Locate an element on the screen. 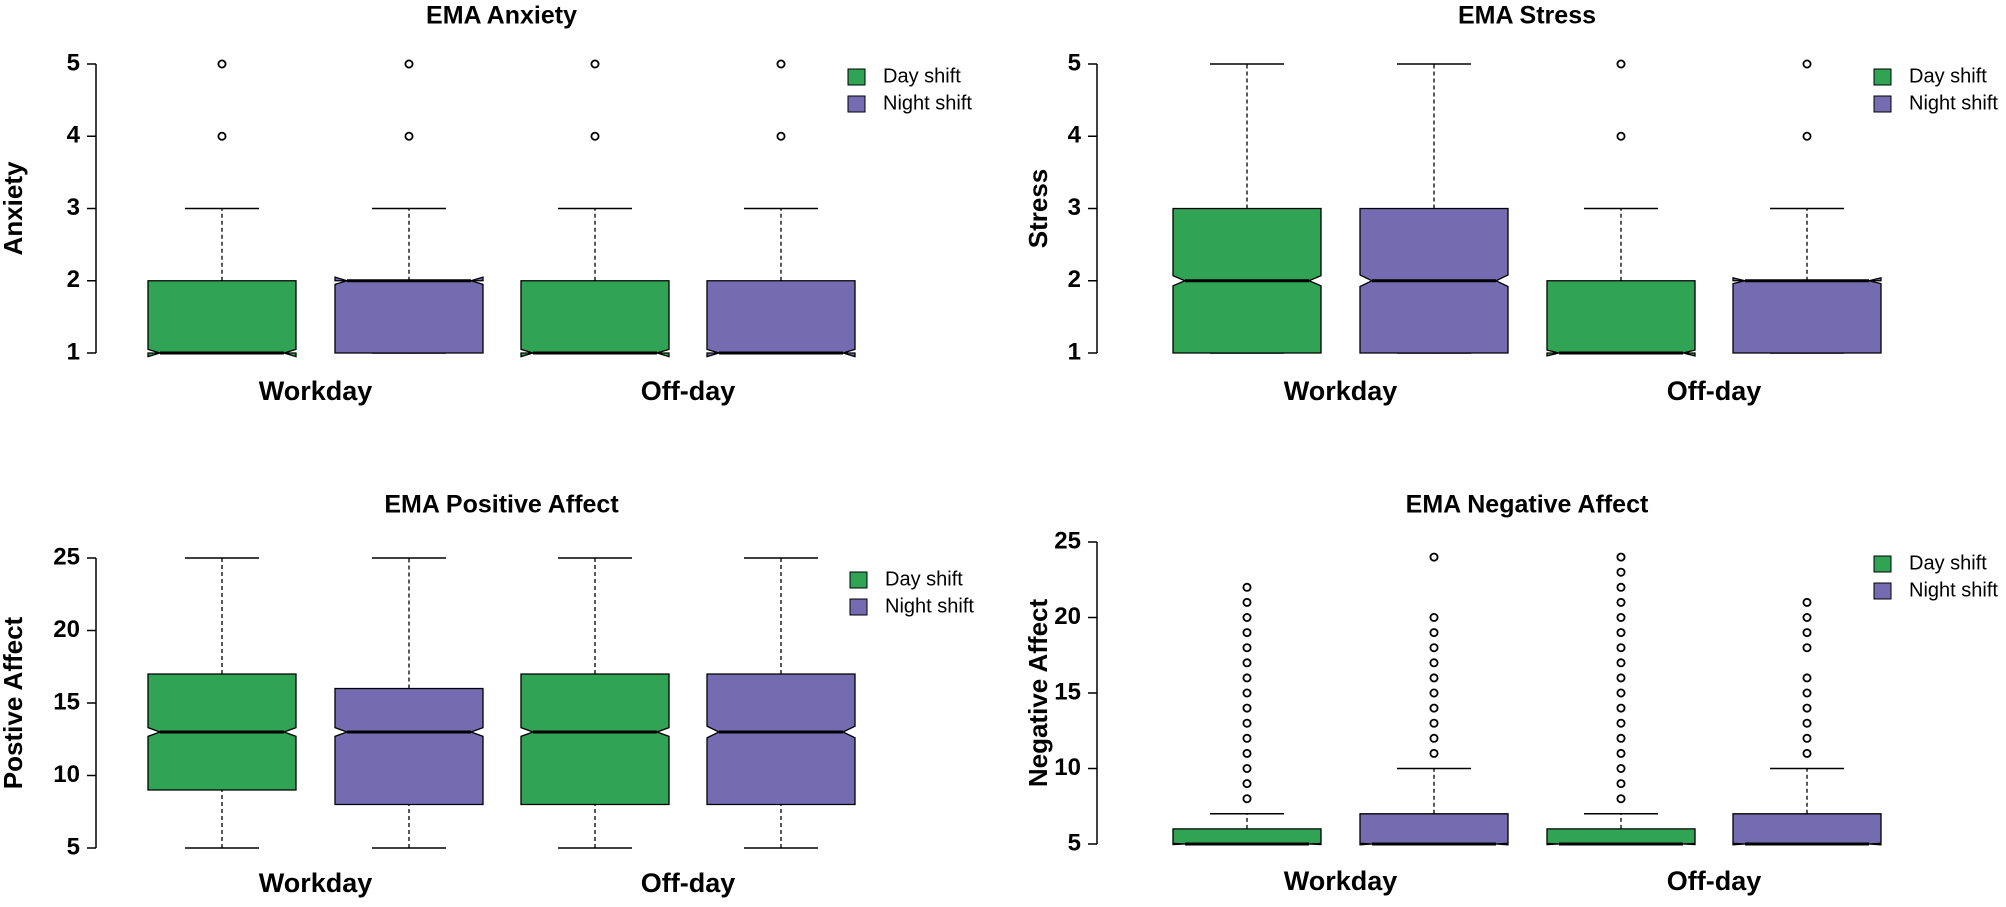 Image resolution: width=2006 pixels, height=907 pixels. chart-title: EMA Stress is located at coordinates (1527, 16).